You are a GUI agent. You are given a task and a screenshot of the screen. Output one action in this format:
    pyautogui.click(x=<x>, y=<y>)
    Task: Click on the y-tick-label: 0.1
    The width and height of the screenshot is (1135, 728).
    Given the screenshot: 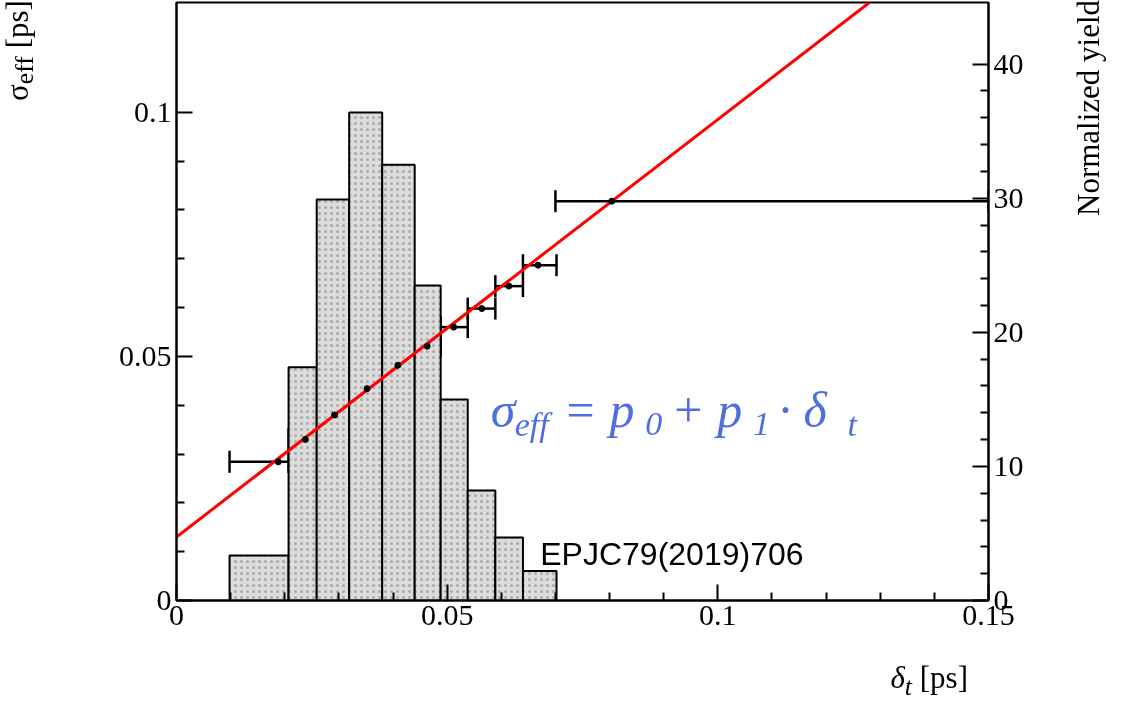 What is the action you would take?
    pyautogui.click(x=153, y=111)
    